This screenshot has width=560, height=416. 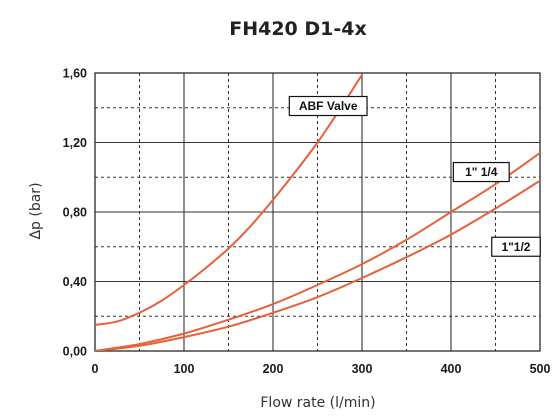 I want to click on x-tick-label: 400, so click(x=451, y=369).